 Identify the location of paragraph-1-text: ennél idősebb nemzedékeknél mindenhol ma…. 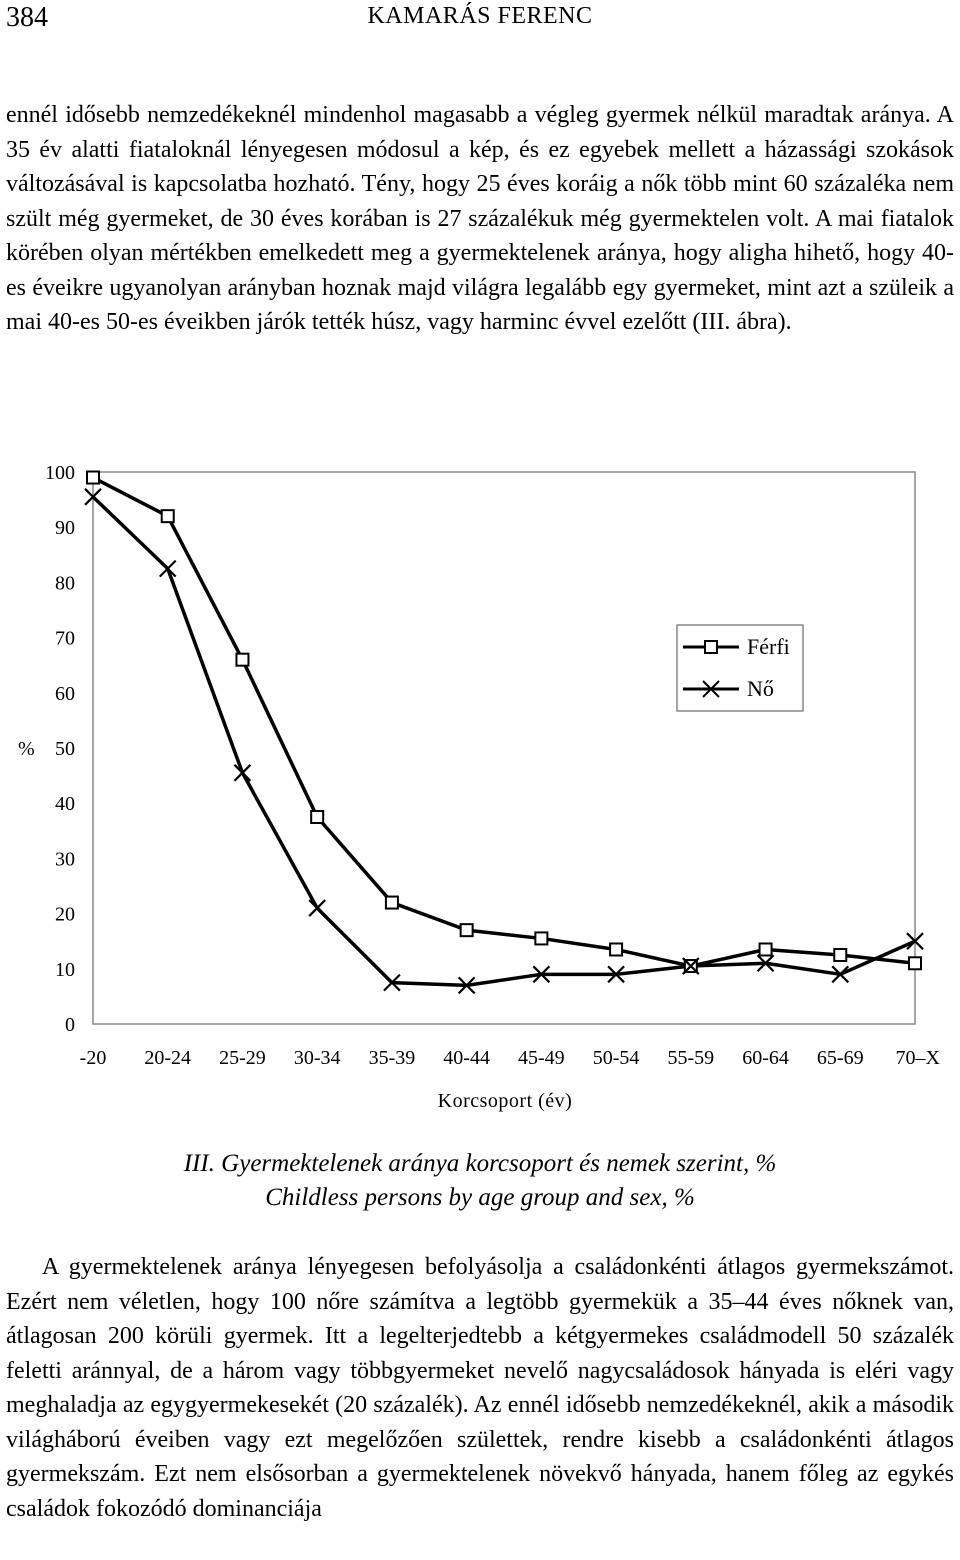
(480, 218).